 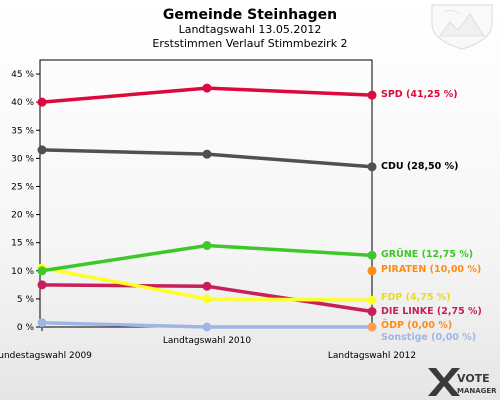 What do you see at coordinates (207, 341) in the screenshot?
I see `x-tick-label: Landtagswahl 2010` at bounding box center [207, 341].